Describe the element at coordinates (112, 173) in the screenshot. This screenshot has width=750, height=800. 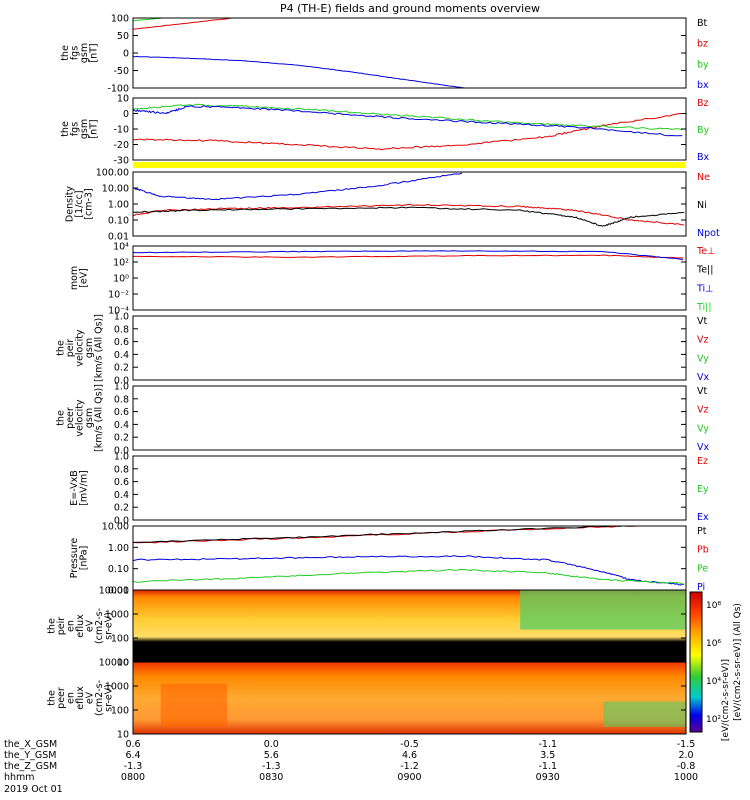
I see `y-tick-label: 100.00` at that location.